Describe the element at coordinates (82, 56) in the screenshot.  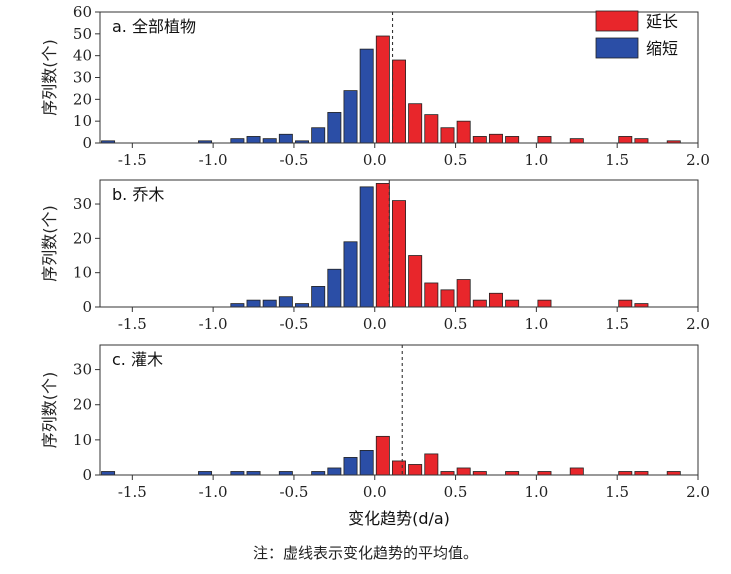
I see `y-tick-label: 40` at that location.